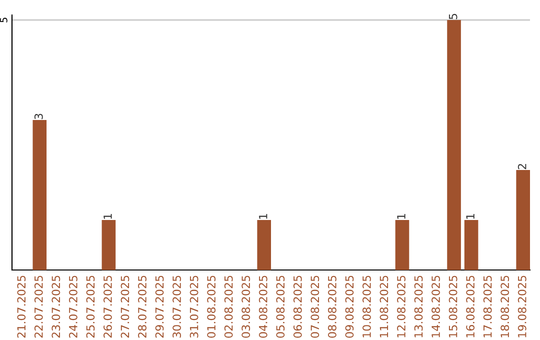  Describe the element at coordinates (436, 307) in the screenshot. I see `x-tick-label: 14.08.2025` at that location.